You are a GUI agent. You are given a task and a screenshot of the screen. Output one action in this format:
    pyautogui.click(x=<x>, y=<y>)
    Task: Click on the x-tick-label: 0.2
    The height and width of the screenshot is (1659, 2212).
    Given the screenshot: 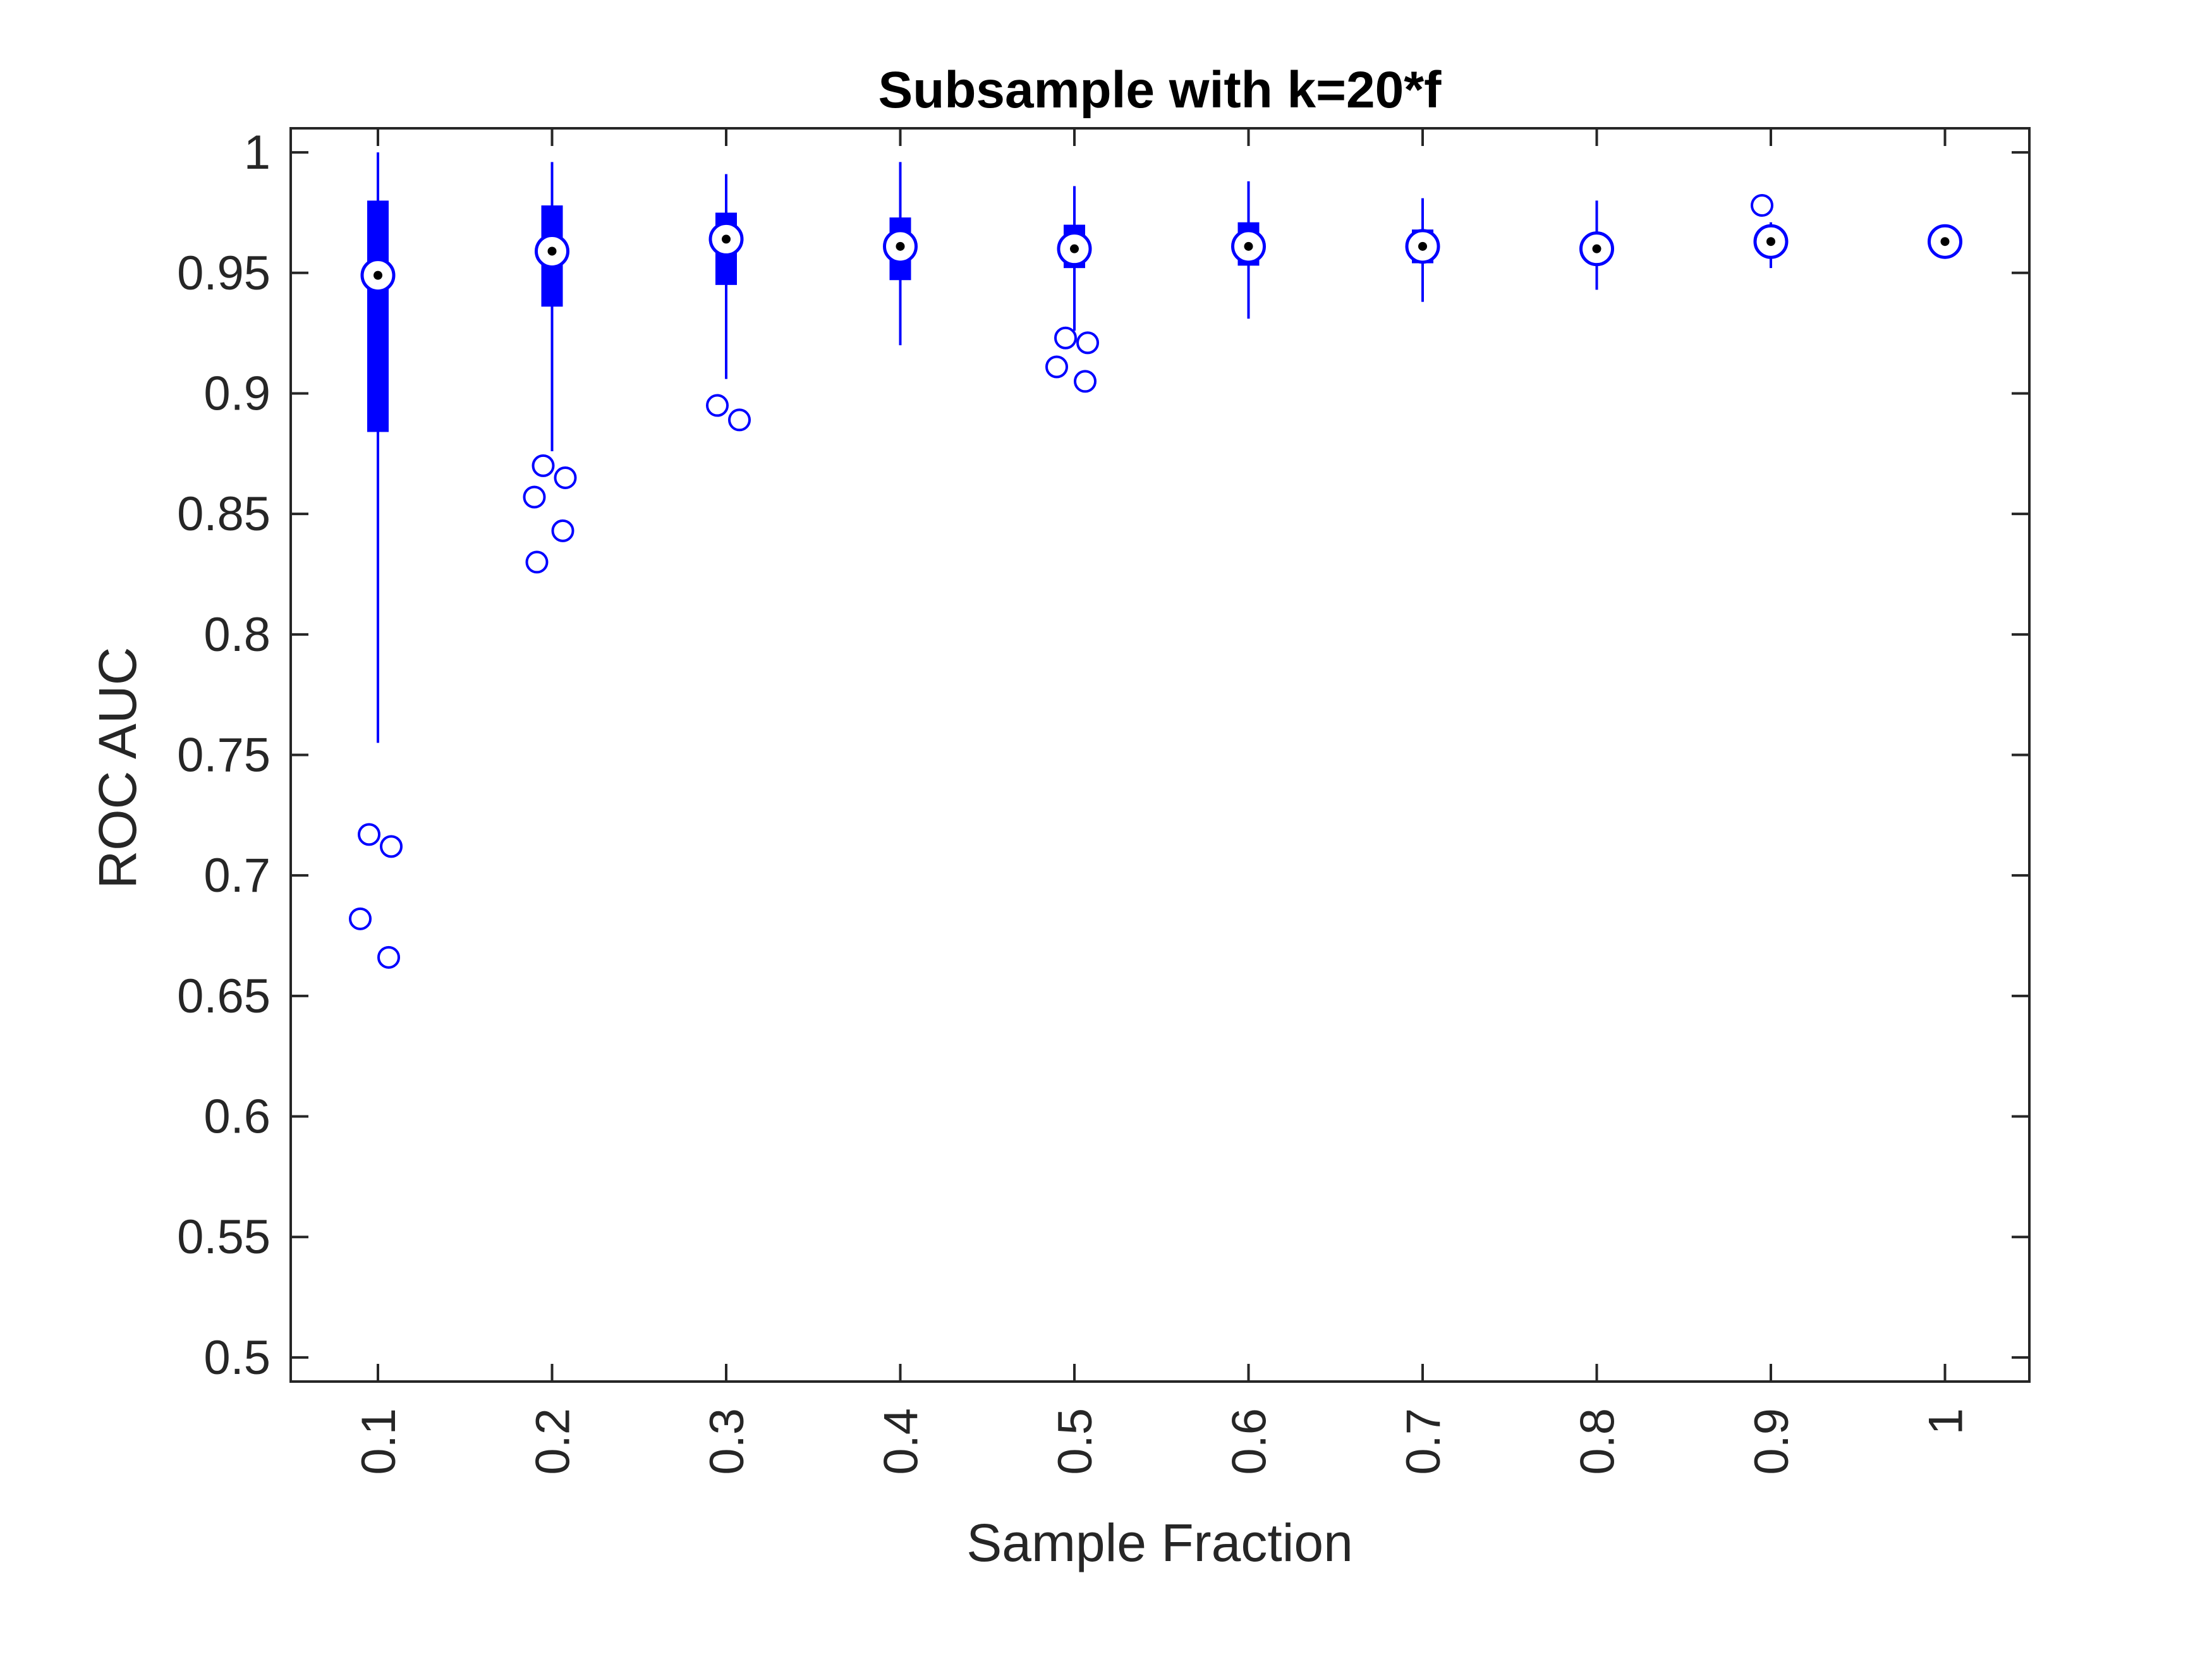 What is the action you would take?
    pyautogui.click(x=553, y=1441)
    